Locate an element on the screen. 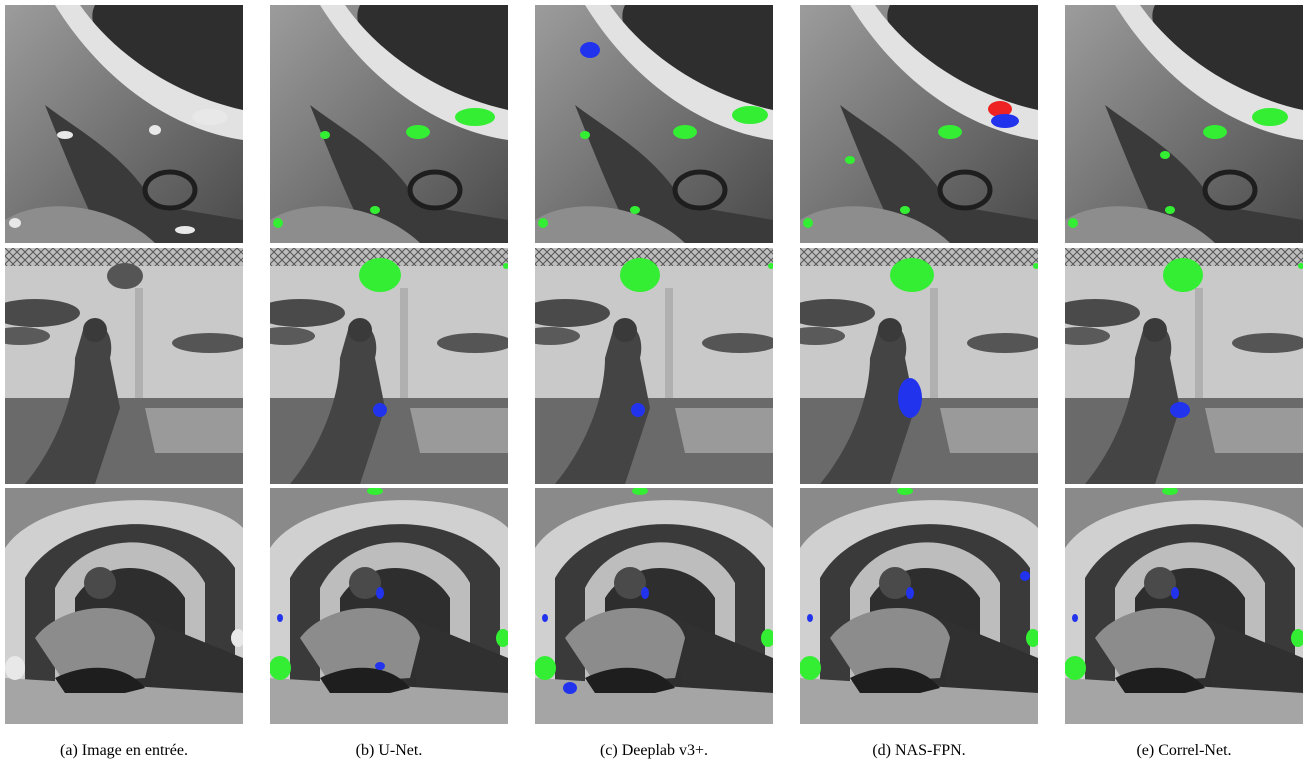 The height and width of the screenshot is (772, 1305). caption: (d) NAS-FPN. is located at coordinates (918, 750).